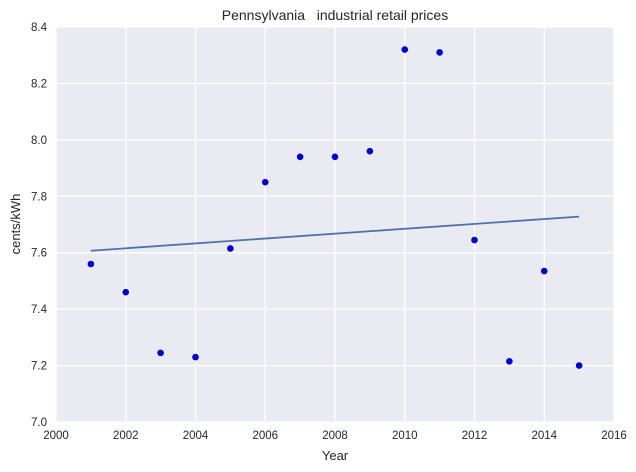 Image resolution: width=636 pixels, height=472 pixels. What do you see at coordinates (39, 254) in the screenshot?
I see `y-tick-label: 7.6` at bounding box center [39, 254].